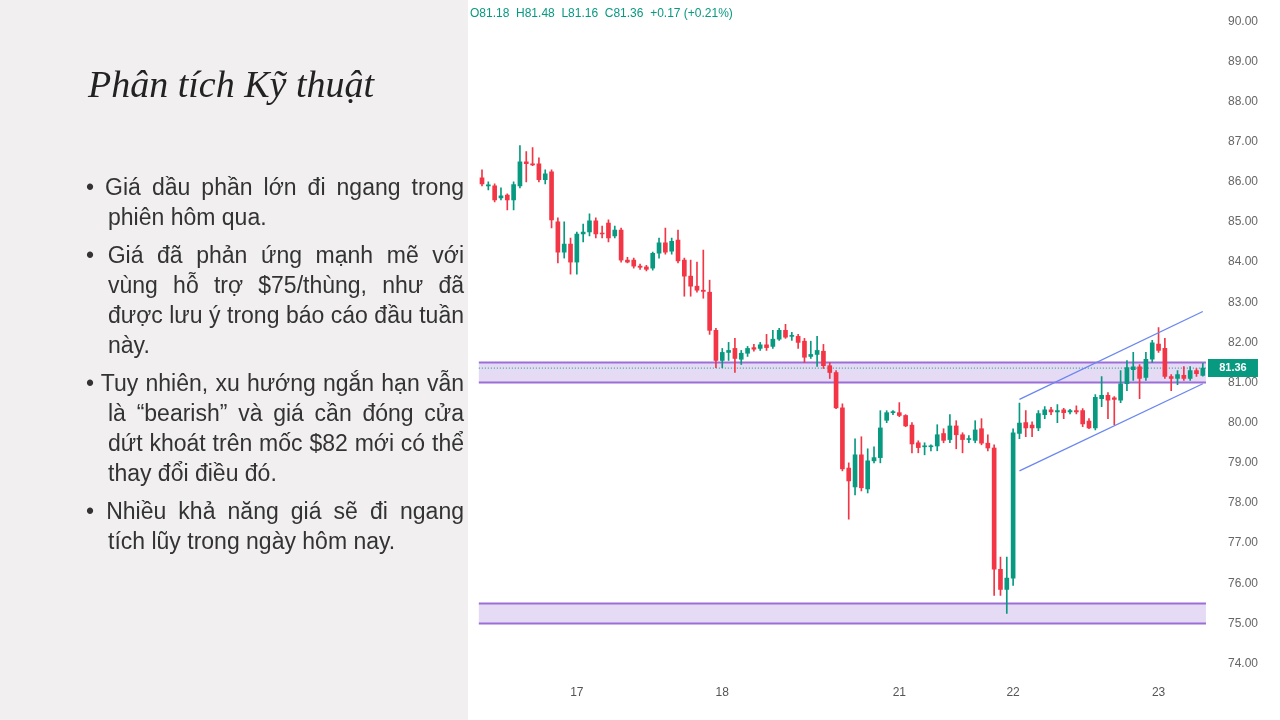 This screenshot has width=1280, height=720. What do you see at coordinates (1233, 367) in the screenshot?
I see `ref-line-label: 81.36` at bounding box center [1233, 367].